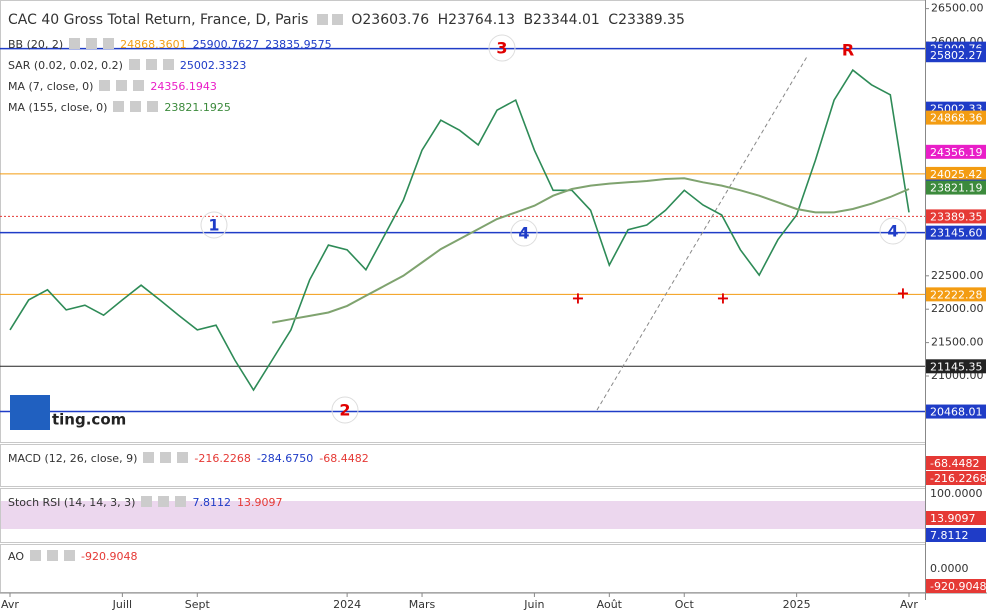 The height and width of the screenshot is (616, 987). I want to click on indicator-name: BB (20, 2), so click(36, 44).